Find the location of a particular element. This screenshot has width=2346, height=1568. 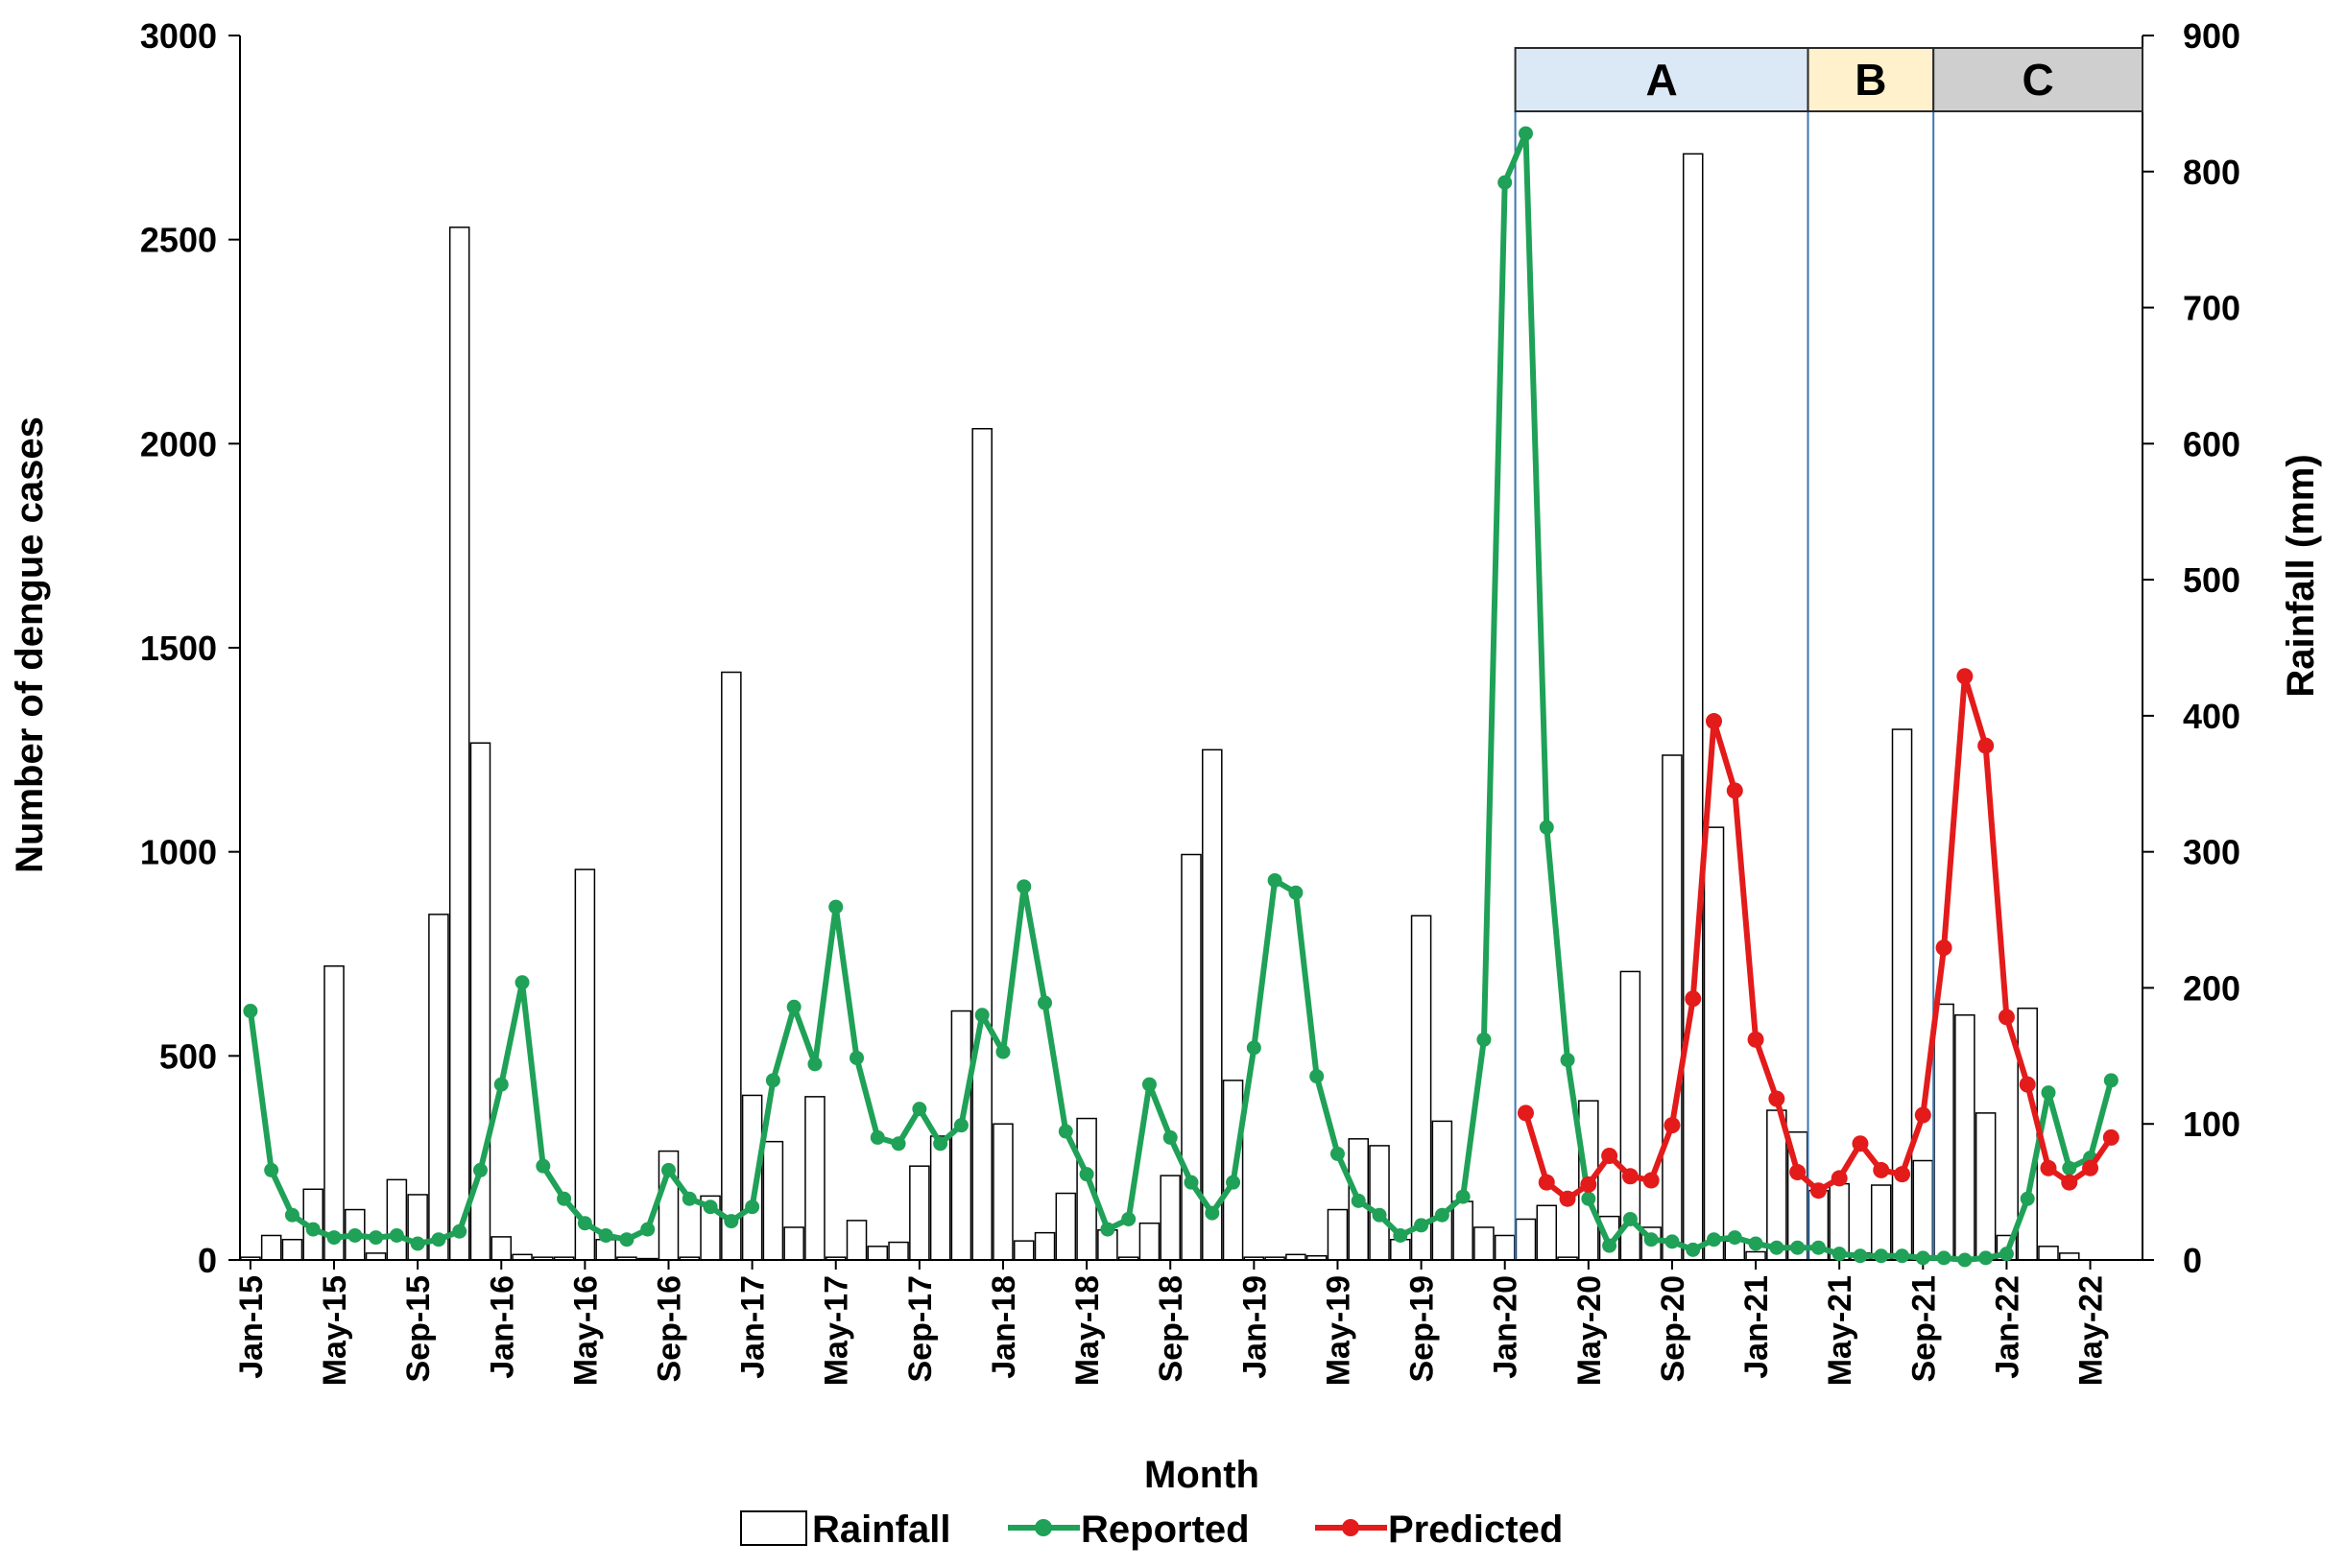

y-right-axis-title: Rainfall (mm) is located at coordinates (2301, 575).